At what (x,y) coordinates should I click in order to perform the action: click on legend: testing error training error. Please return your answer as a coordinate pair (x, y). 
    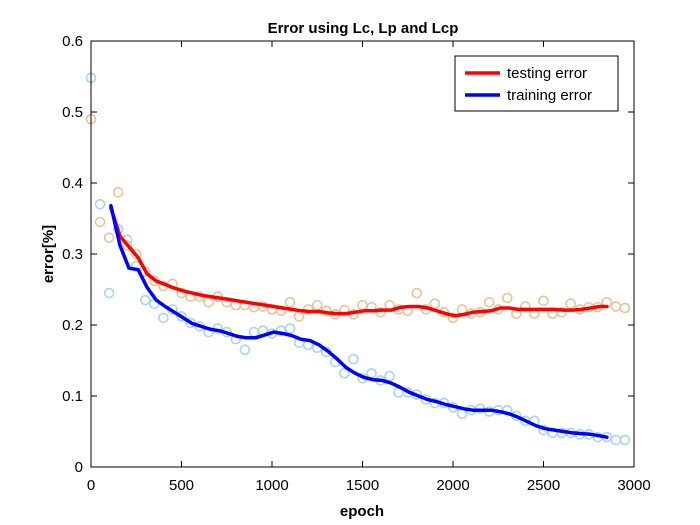
    Looking at the image, I should click on (536, 83).